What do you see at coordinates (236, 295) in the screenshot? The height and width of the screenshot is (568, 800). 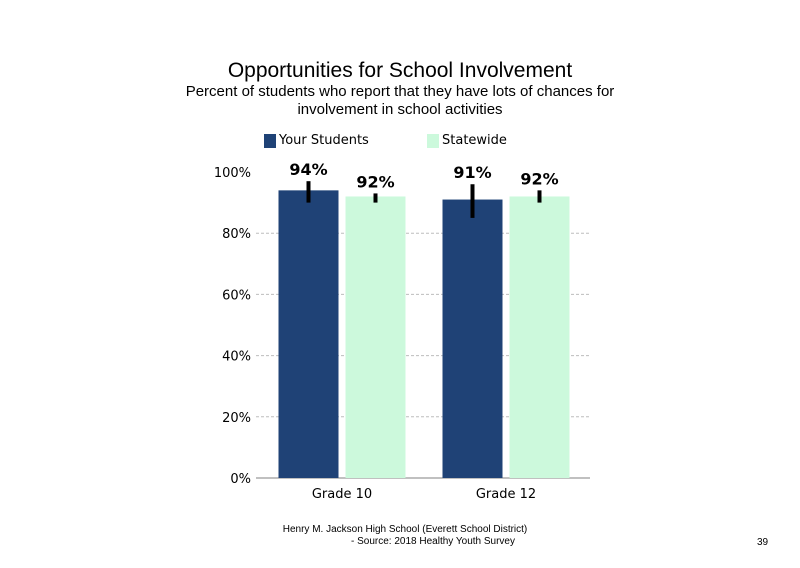 I see `y-tick-label: 60%` at bounding box center [236, 295].